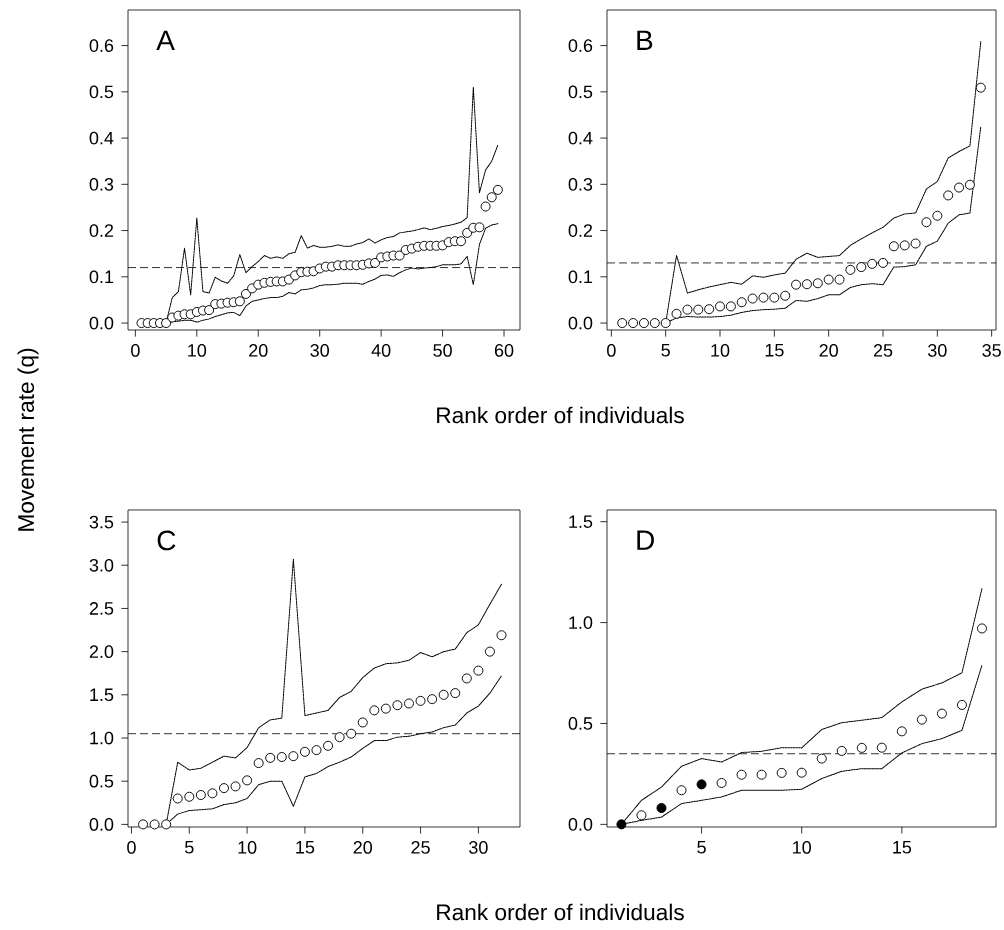 This screenshot has width=1004, height=930. Describe the element at coordinates (420, 847) in the screenshot. I see `x-tick-label: 25` at that location.